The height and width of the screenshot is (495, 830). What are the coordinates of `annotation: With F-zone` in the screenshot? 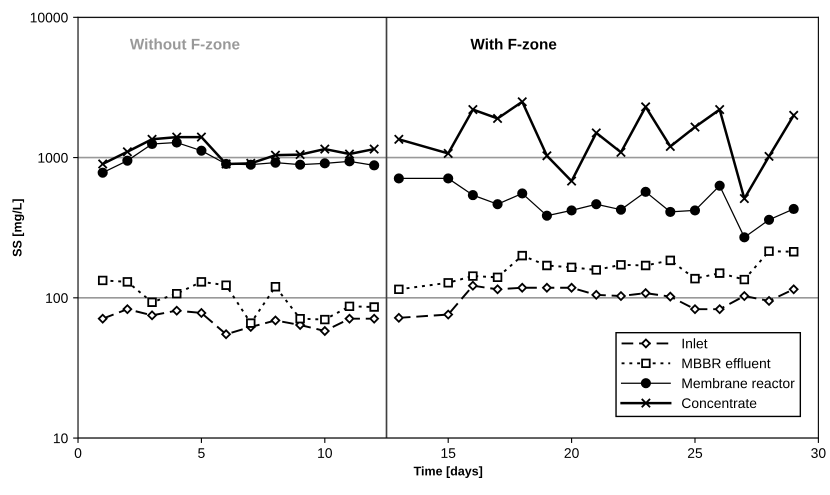 It's located at (513, 44).